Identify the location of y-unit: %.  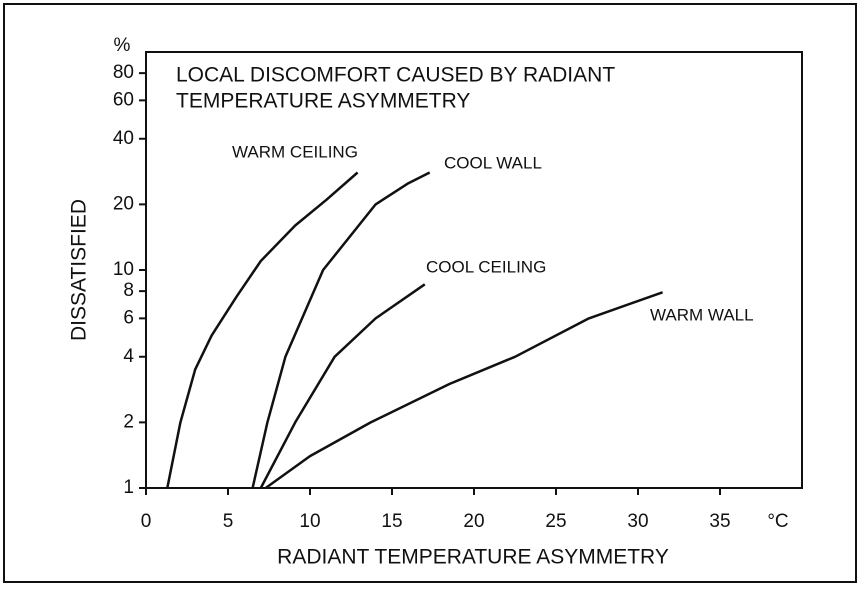
(122, 45).